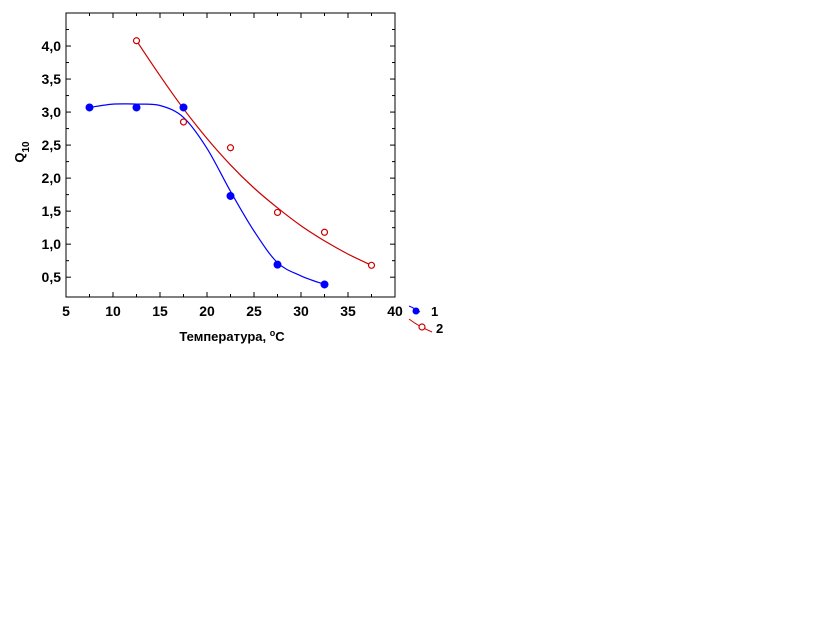 This screenshot has height=641, width=840. I want to click on legend-entry-2: 2, so click(425, 327).